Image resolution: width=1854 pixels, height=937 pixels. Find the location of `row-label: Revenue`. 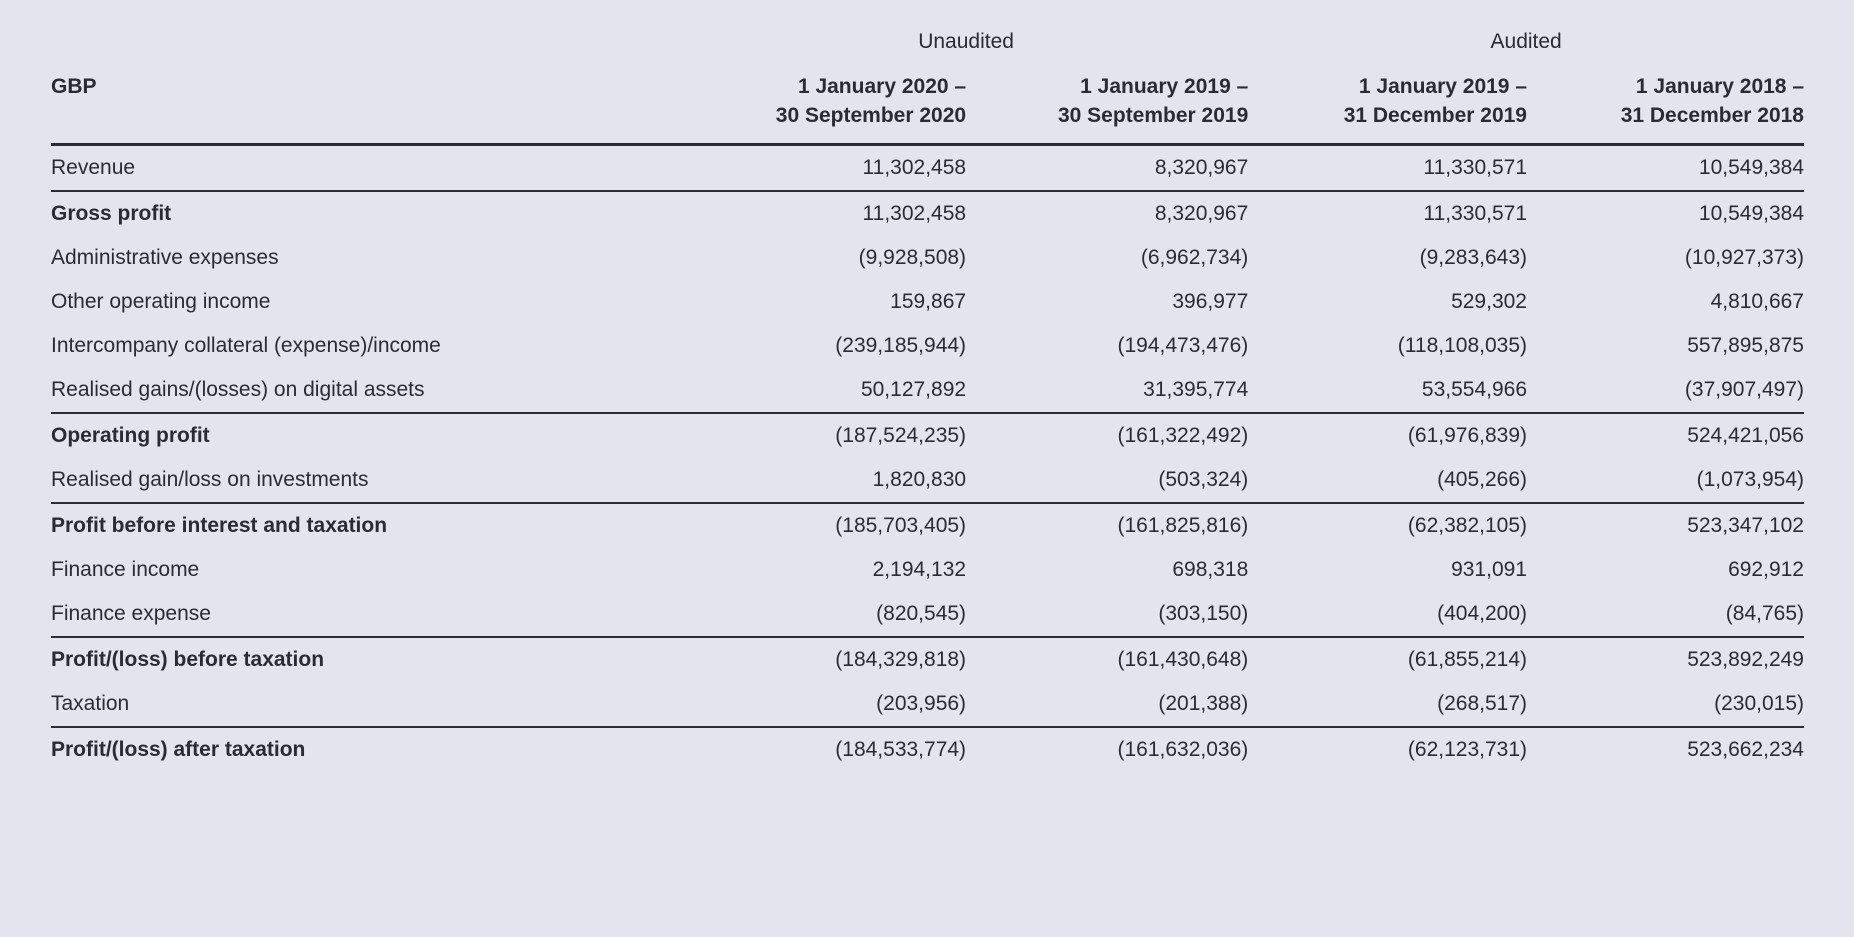

row-label: Revenue is located at coordinates (367, 168).